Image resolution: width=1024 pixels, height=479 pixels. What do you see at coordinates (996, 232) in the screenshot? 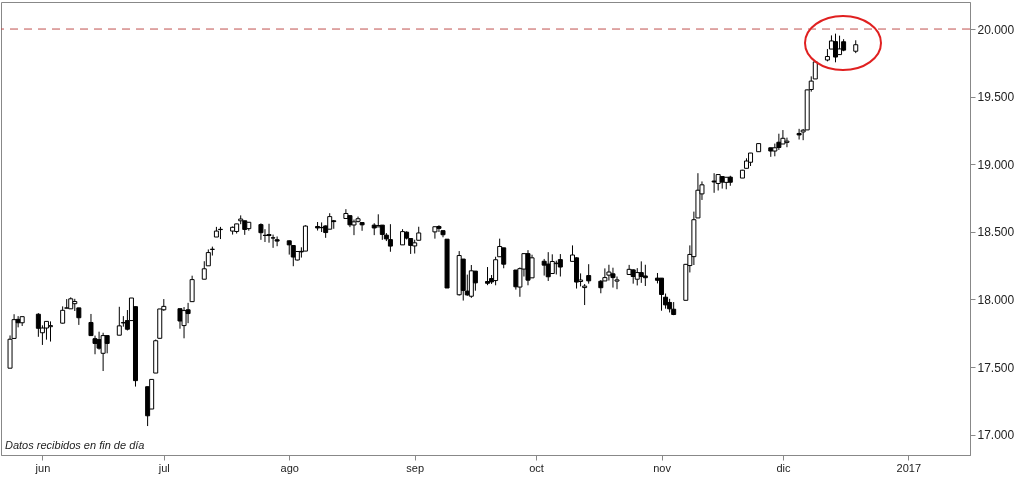
I see `y-tick-label: 18.500` at bounding box center [996, 232].